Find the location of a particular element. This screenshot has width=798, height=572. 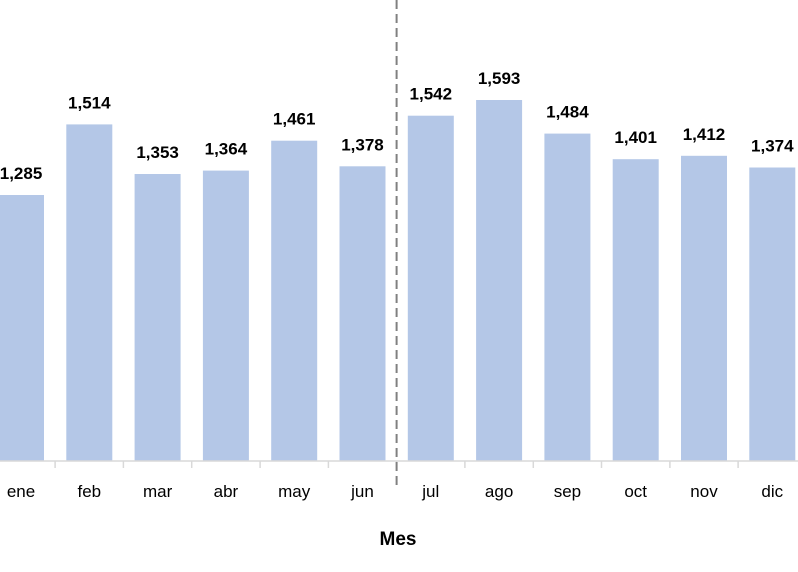

tick-label-mar: mar is located at coordinates (158, 491).